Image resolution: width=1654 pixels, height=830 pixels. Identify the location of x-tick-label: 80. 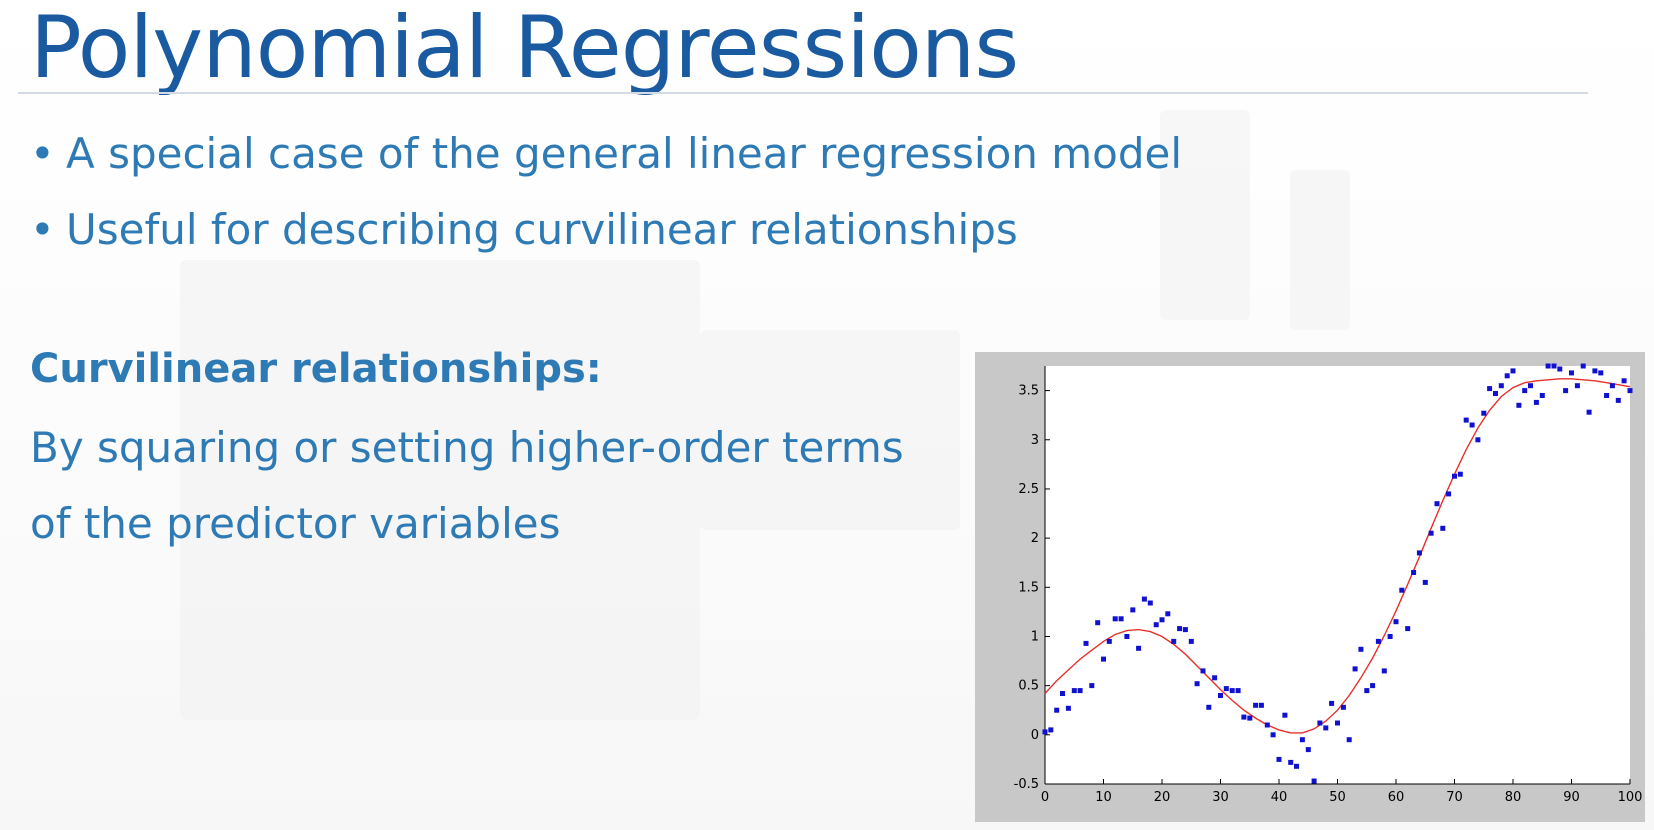
(1513, 797).